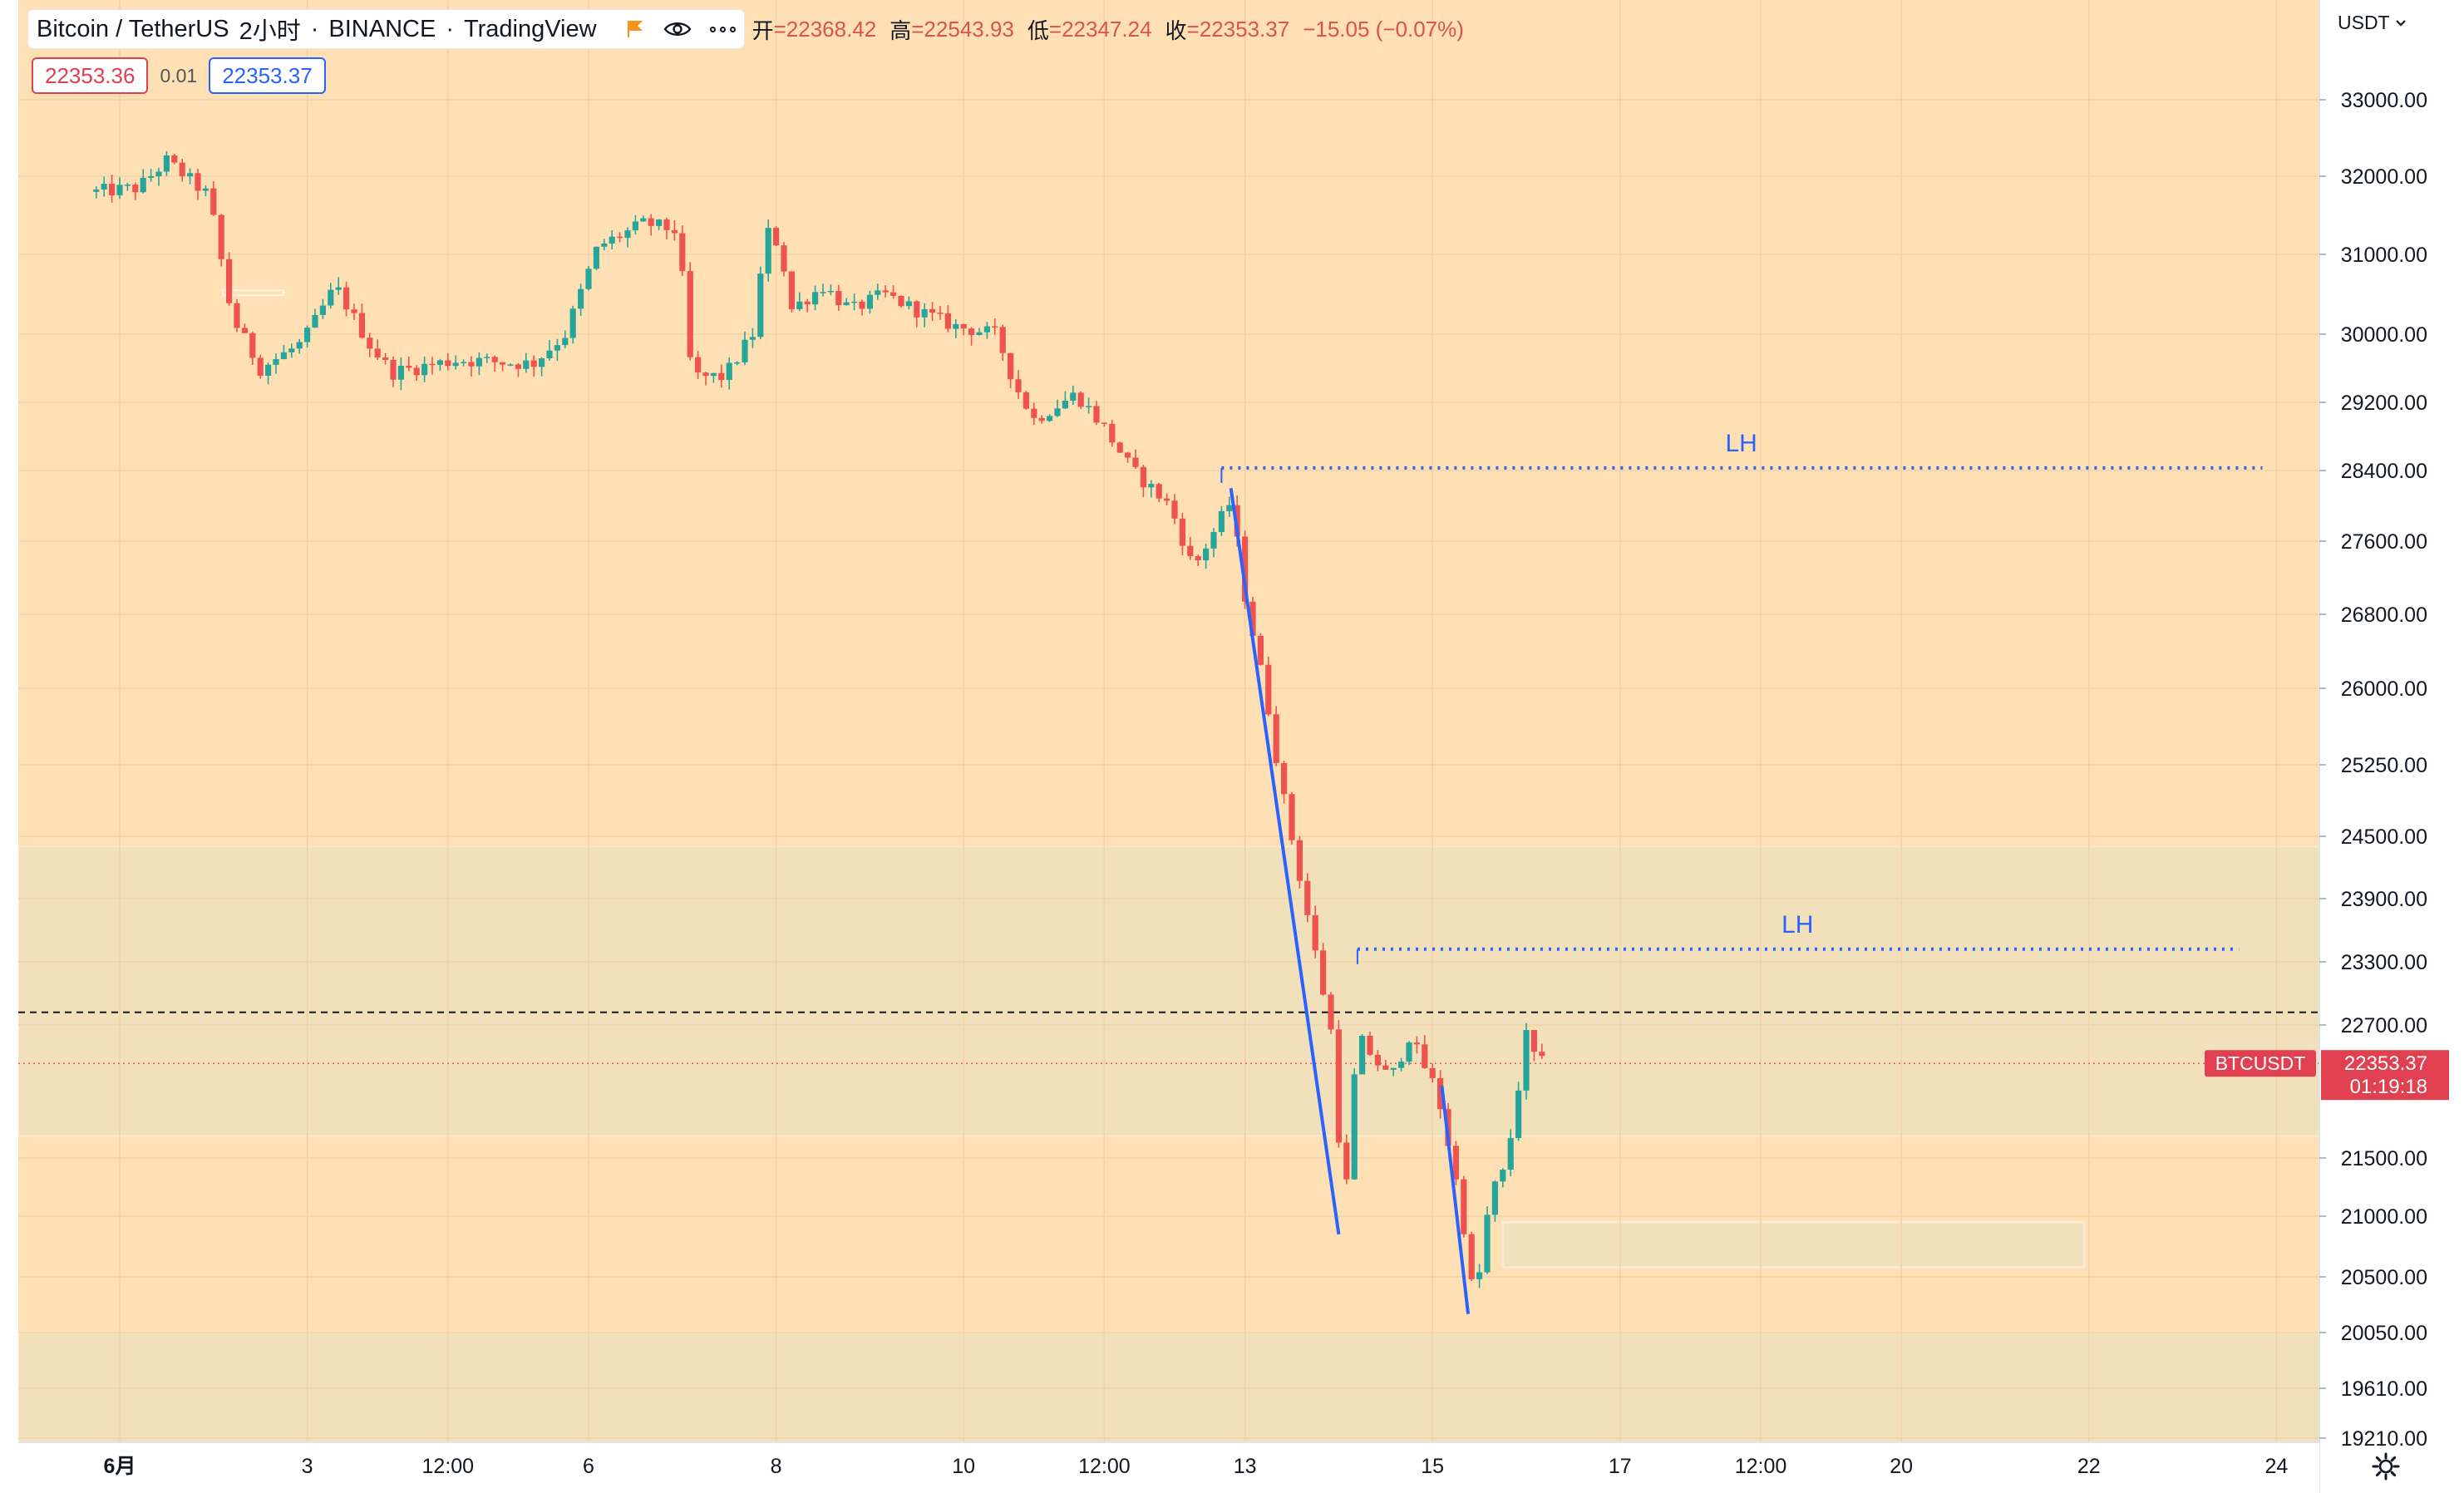  I want to click on interval-label: 2小时, so click(270, 31).